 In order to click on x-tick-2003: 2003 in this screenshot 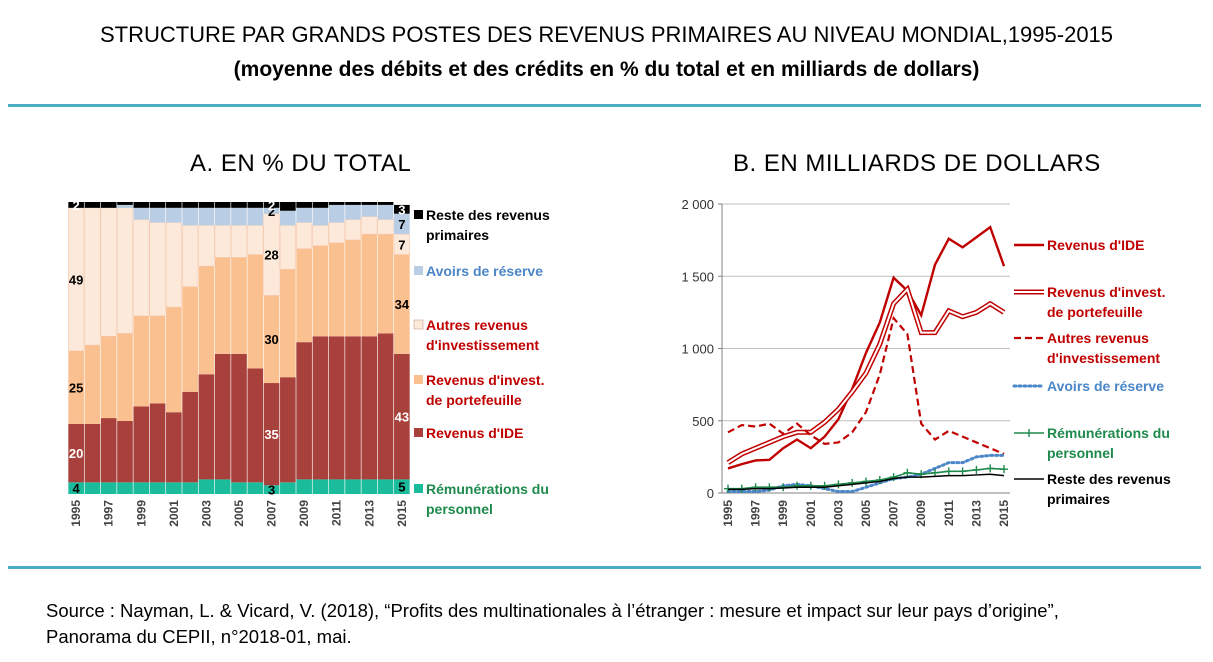, I will do `click(206, 513)`.